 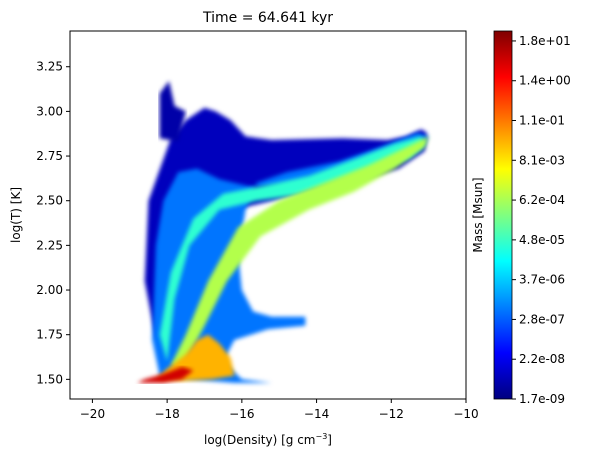 What do you see at coordinates (542, 319) in the screenshot?
I see `colorbar-tick-label: 2.8e-07` at bounding box center [542, 319].